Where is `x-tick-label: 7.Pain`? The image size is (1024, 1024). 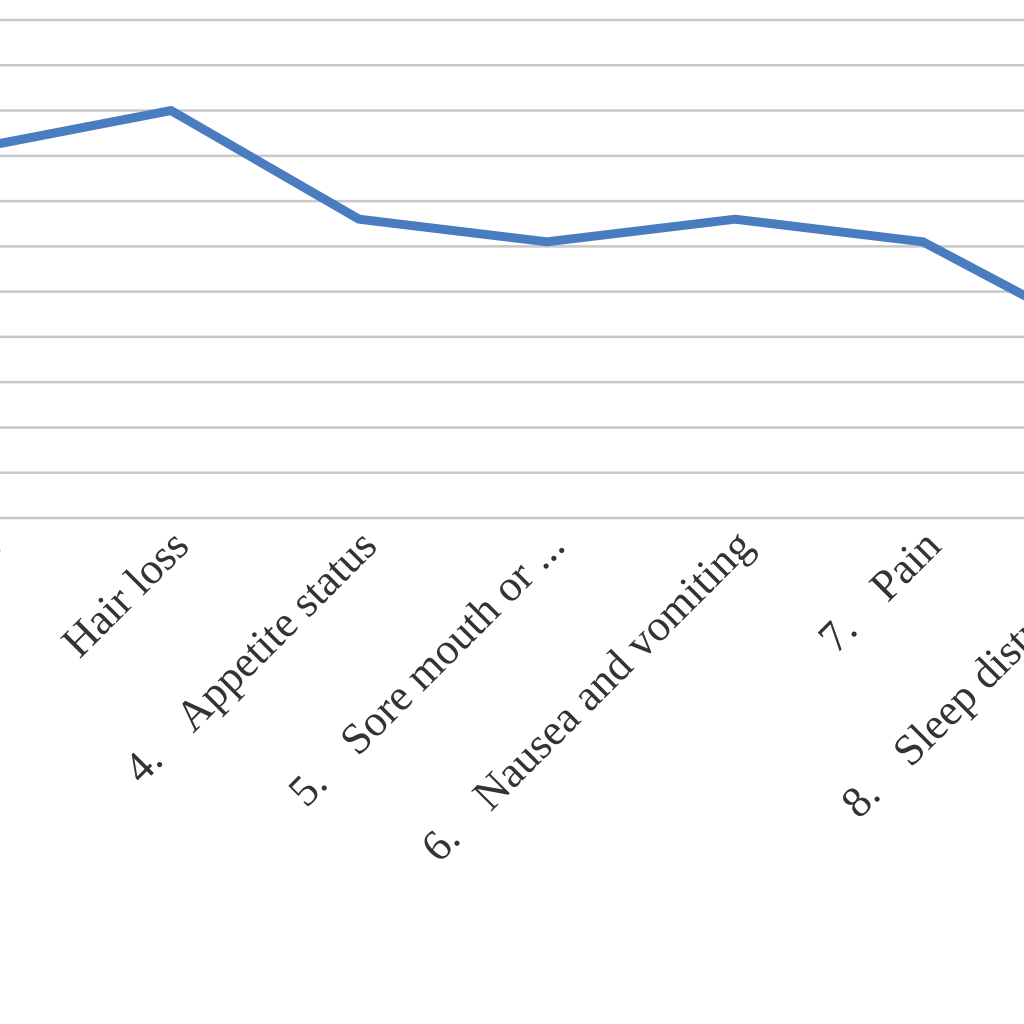
x-tick-label: 7.Pain is located at coordinates (879, 591).